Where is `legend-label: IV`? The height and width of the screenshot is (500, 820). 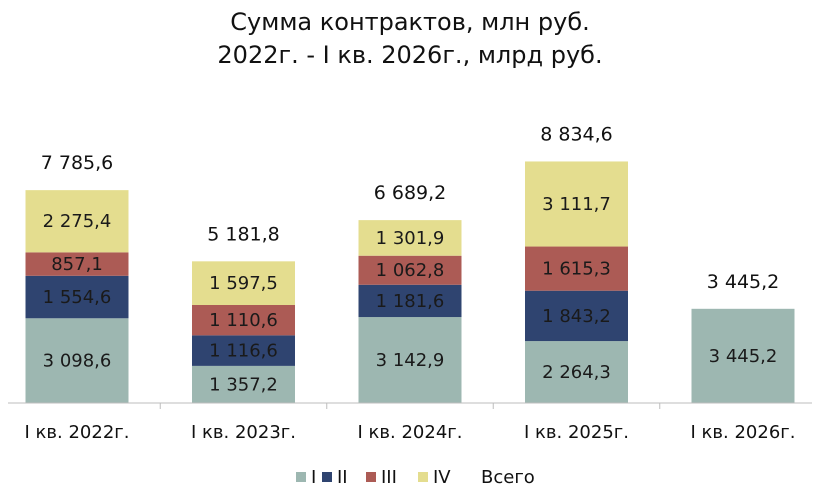
legend-label: IV is located at coordinates (442, 477).